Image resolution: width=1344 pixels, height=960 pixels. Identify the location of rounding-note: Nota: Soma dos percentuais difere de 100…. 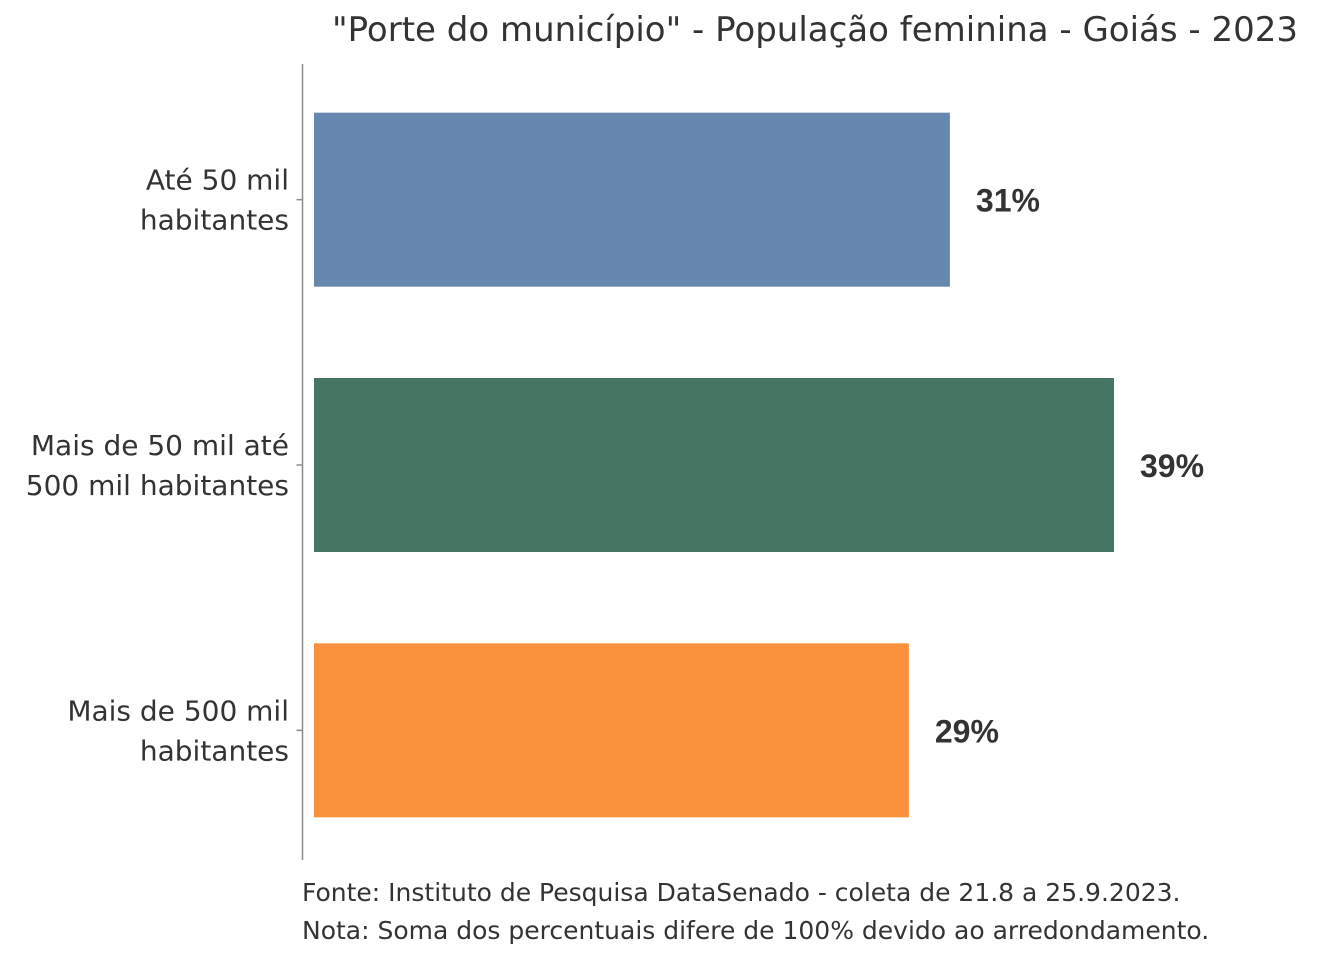
(756, 930).